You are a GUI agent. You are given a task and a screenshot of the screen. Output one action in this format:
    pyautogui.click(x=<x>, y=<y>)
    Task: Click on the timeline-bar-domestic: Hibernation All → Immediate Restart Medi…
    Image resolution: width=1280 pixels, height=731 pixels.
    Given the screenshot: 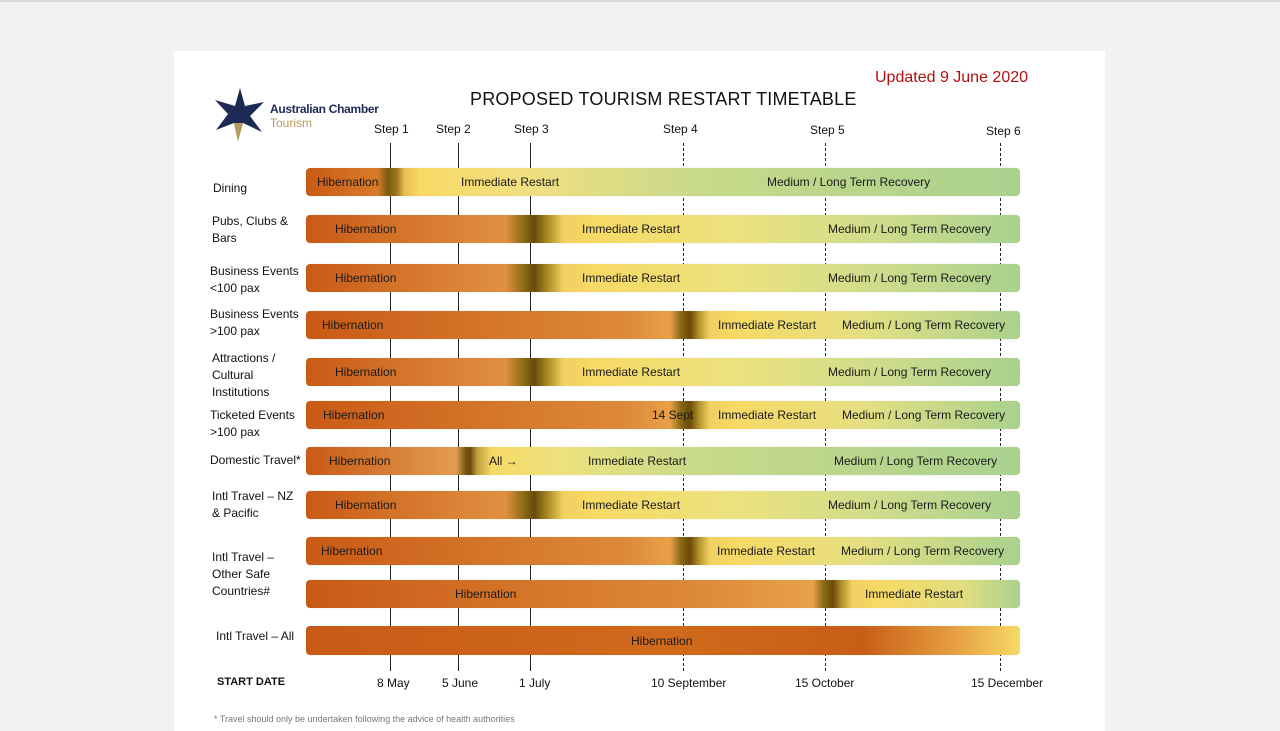 What is the action you would take?
    pyautogui.click(x=663, y=461)
    